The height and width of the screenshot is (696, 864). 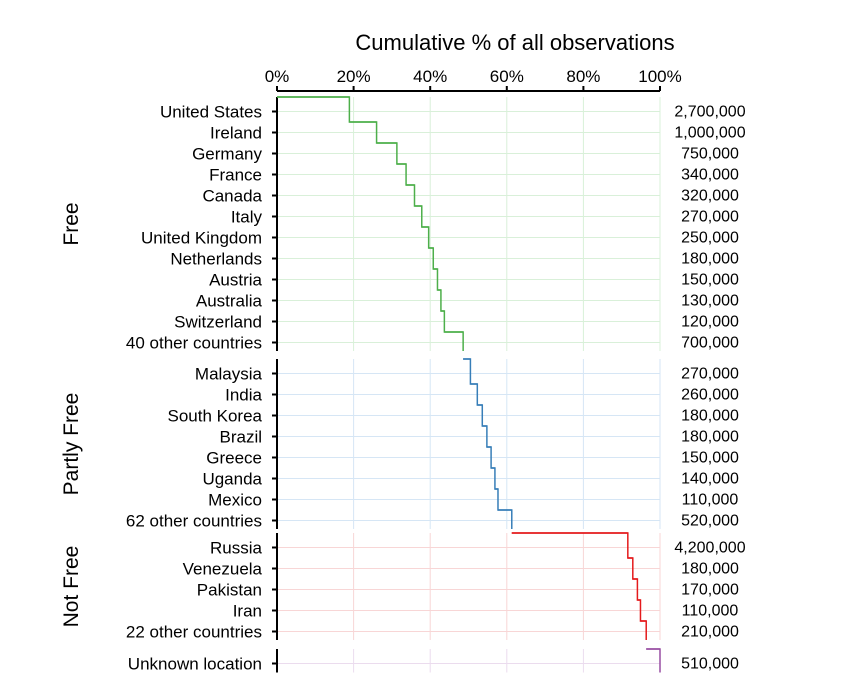 I want to click on category-label: Russia, so click(x=236, y=548).